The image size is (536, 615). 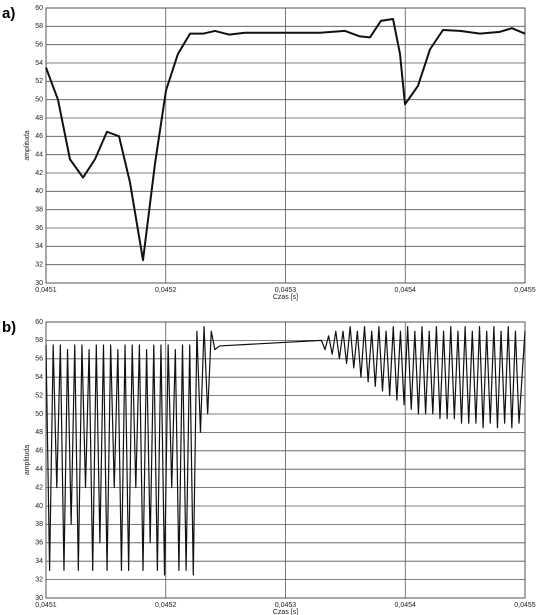 What do you see at coordinates (9, 327) in the screenshot?
I see `panel-label: b)` at bounding box center [9, 327].